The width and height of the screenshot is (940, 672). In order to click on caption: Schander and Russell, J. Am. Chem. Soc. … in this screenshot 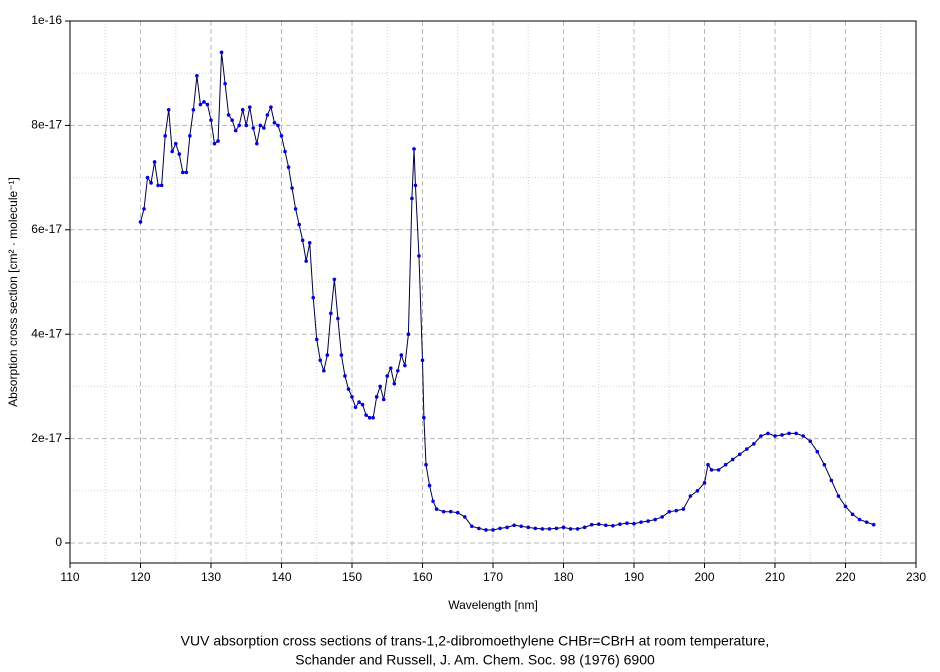, I will do `click(475, 660)`.